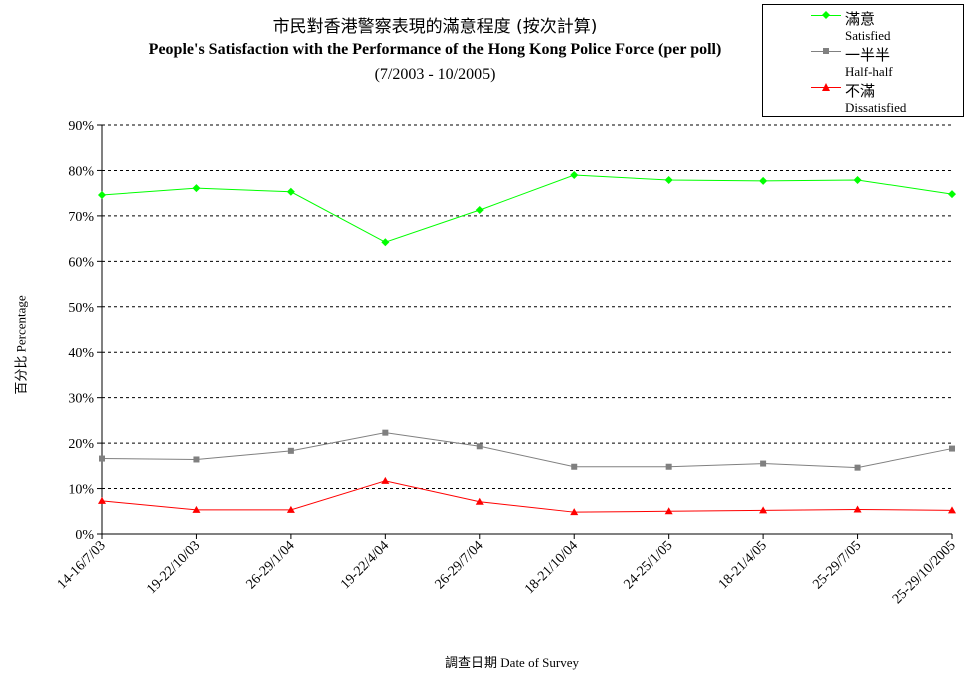  Describe the element at coordinates (173, 567) in the screenshot. I see `x-tick-label: 19-22/10/03` at that location.